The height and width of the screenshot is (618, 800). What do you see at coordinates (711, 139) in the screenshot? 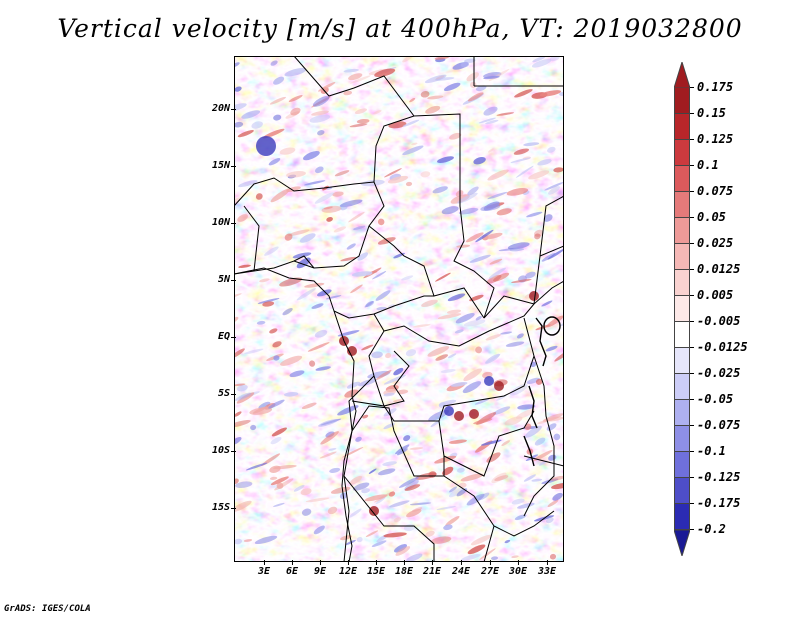
I see `colorbar-label: 0.125` at bounding box center [711, 139].